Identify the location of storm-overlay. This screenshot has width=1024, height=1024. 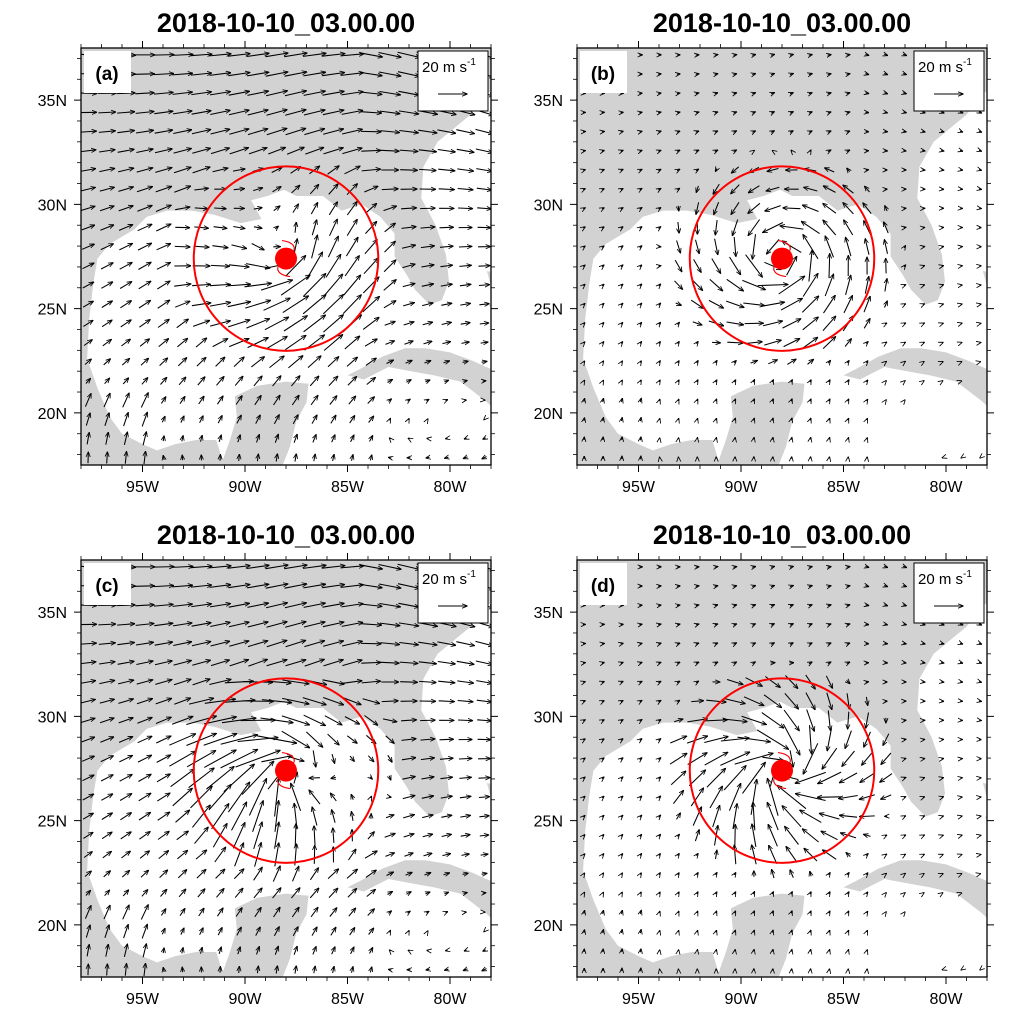
(286, 258).